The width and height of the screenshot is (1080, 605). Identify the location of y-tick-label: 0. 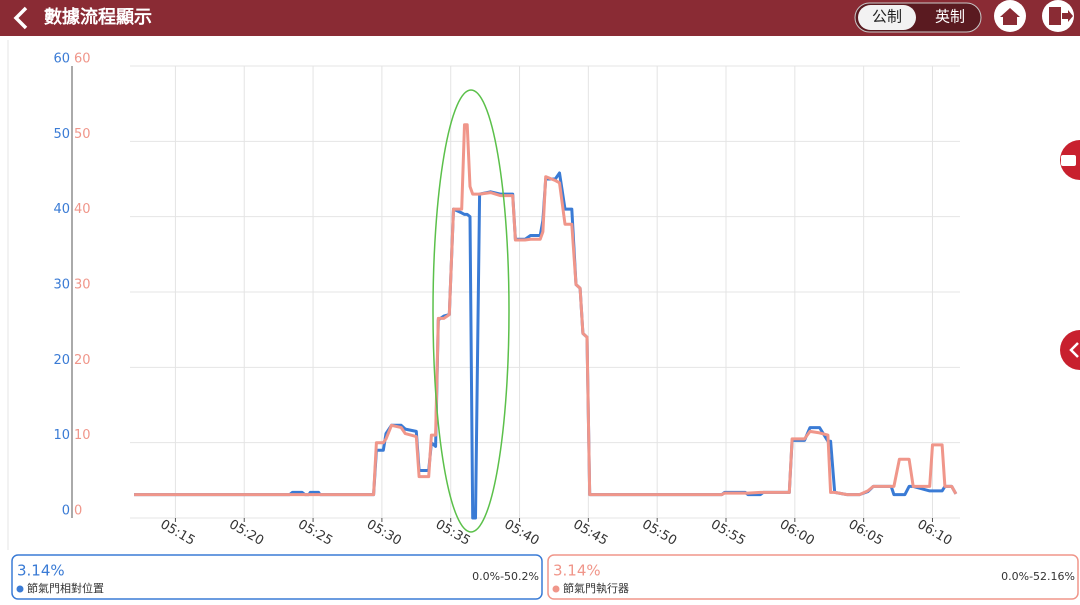
(66, 511).